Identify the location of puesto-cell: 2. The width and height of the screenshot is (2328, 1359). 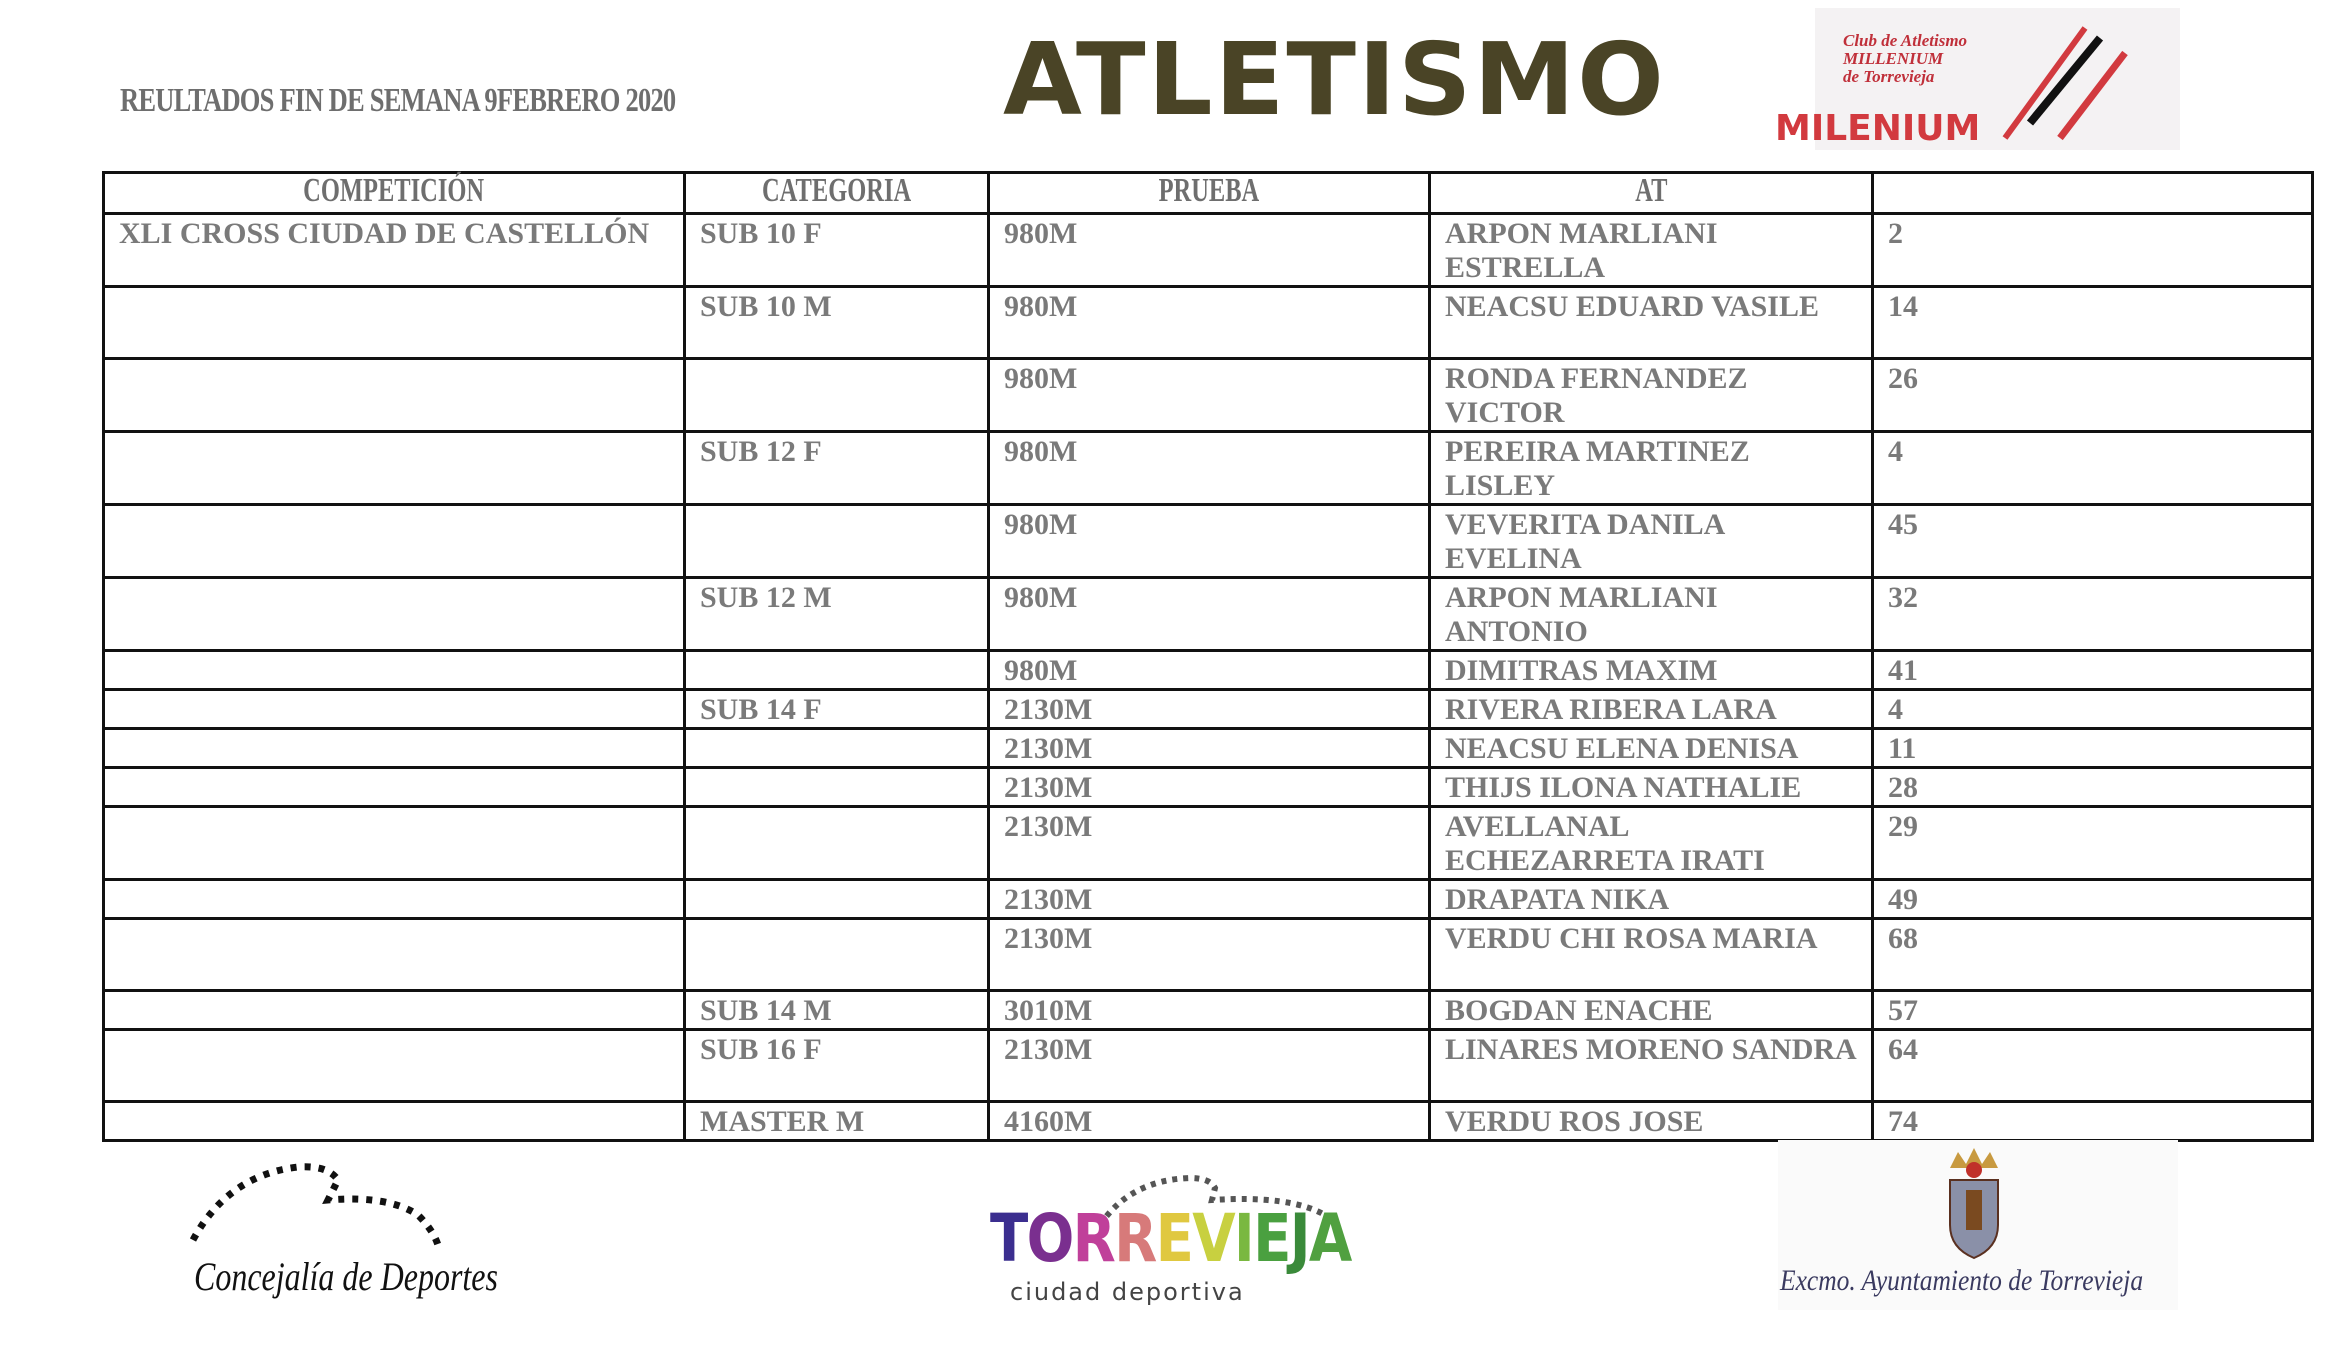
(2092, 250).